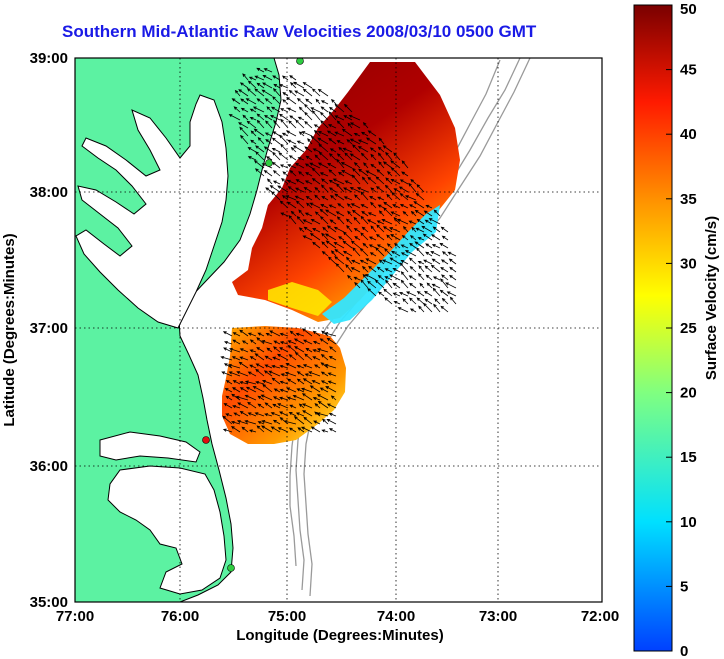  I want to click on y-axis-label: Latitude (Degrees:Minutes), so click(9, 329).